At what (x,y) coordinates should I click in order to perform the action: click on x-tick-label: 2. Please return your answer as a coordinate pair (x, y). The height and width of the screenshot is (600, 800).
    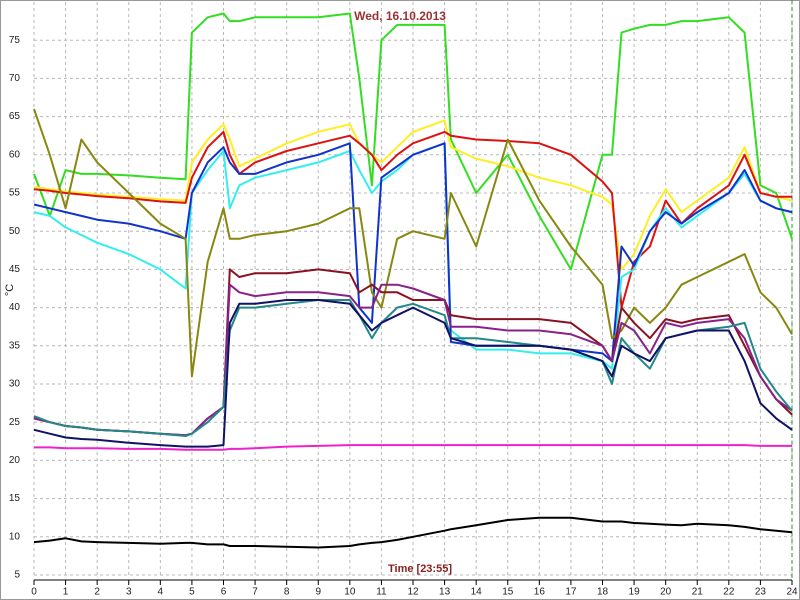
    Looking at the image, I should click on (97, 592).